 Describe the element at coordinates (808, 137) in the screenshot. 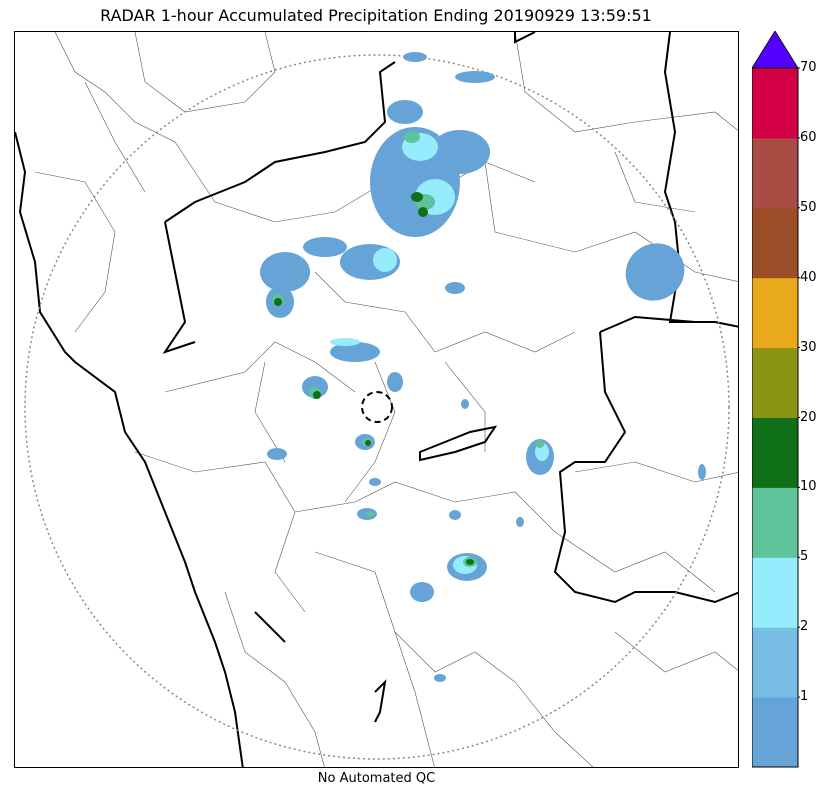

I see `colorbar-tick-label: 60` at that location.